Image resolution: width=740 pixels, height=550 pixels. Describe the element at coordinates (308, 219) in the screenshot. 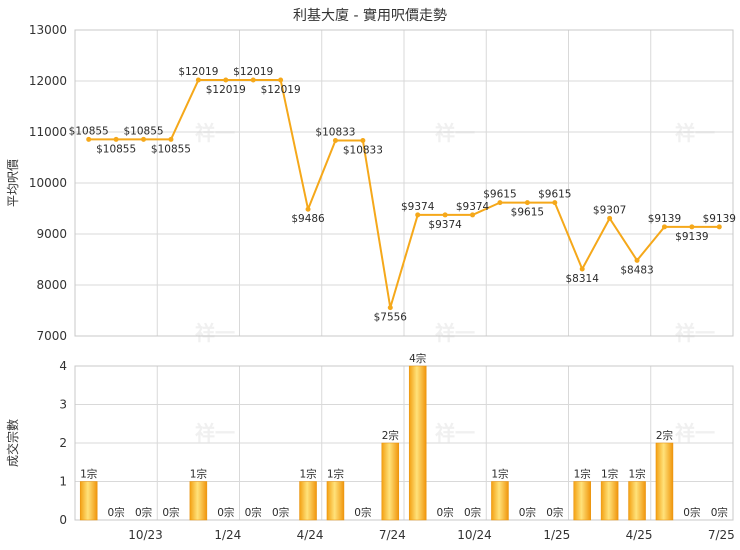

I see `price-data-label: $9486` at that location.